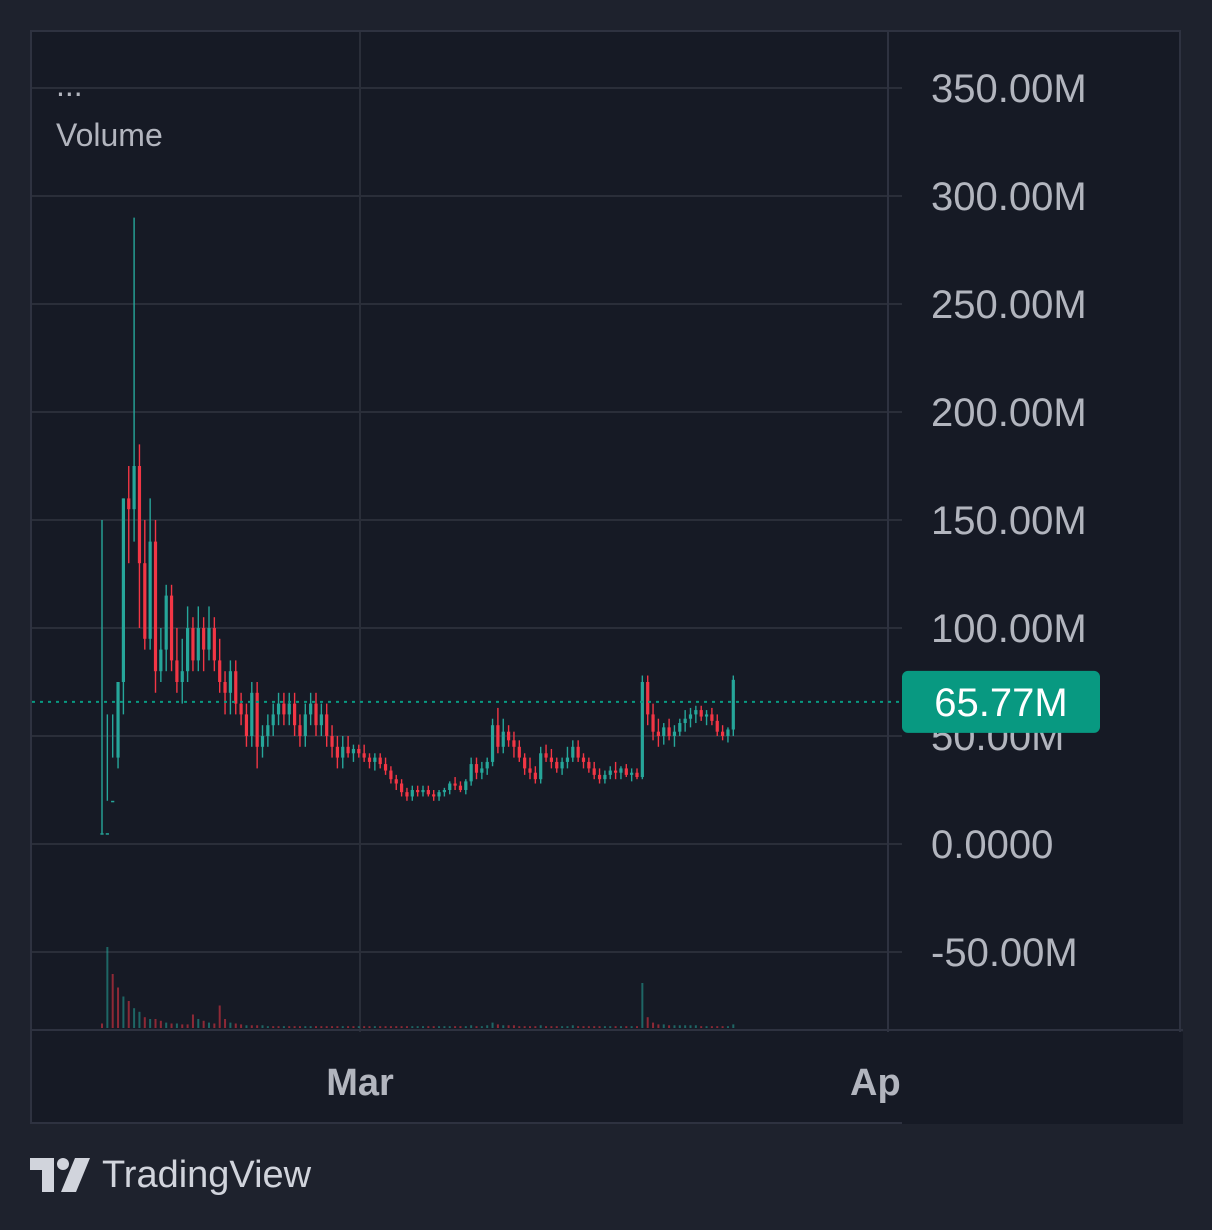 This screenshot has height=1230, width=1212. Describe the element at coordinates (875, 1083) in the screenshot. I see `x-tick-label: Ap` at that location.